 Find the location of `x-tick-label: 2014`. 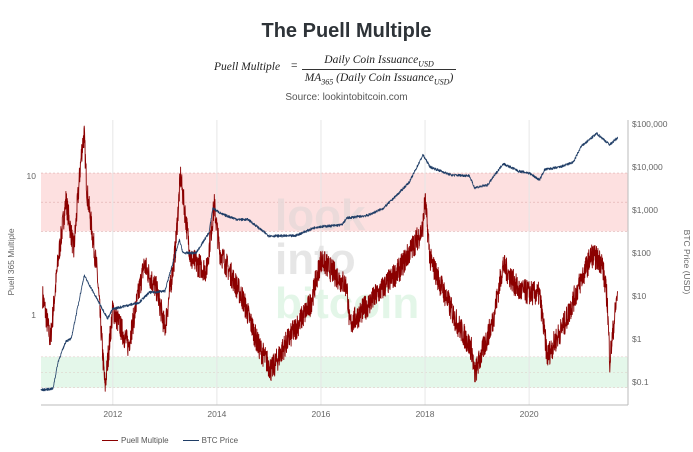

x-tick-label: 2014 is located at coordinates (216, 414).